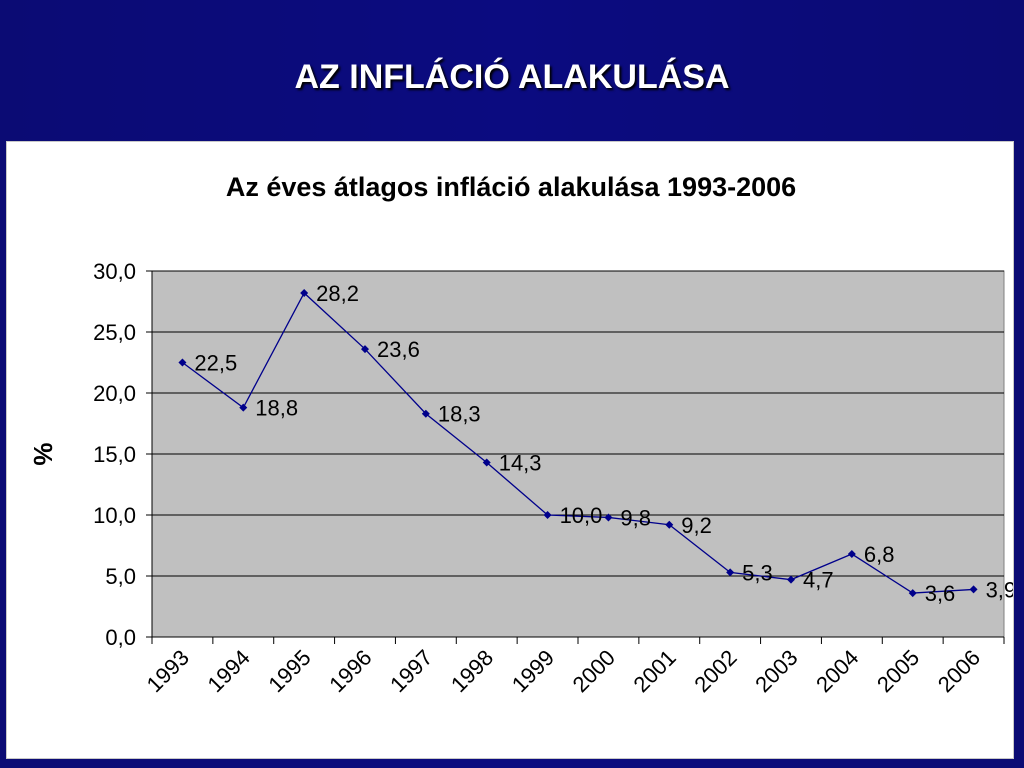  Describe the element at coordinates (818, 580) in the screenshot. I see `data-label: 4,7` at that location.